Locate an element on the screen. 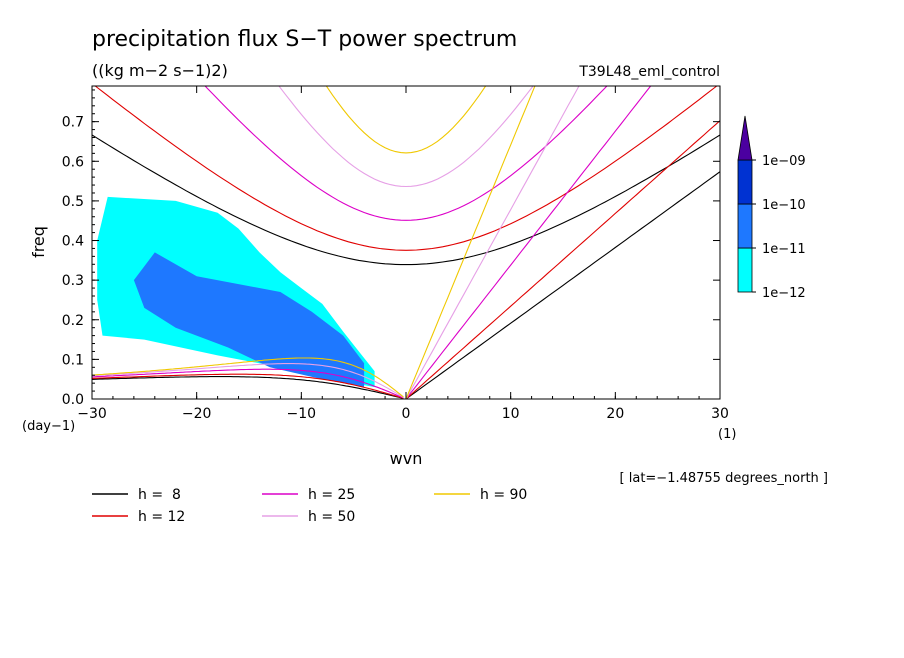 The height and width of the screenshot is (658, 904). x-tick-label: 20 is located at coordinates (615, 414).